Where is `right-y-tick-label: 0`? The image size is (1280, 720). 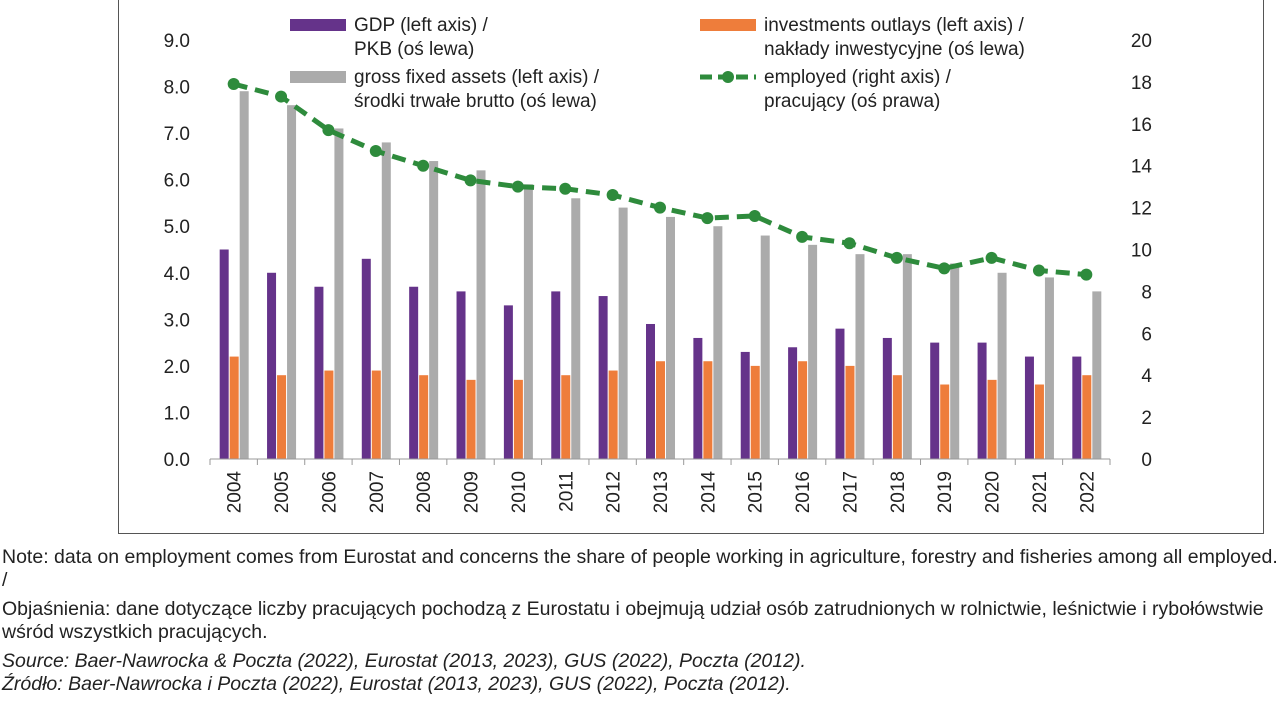
right-y-tick-label: 0 is located at coordinates (1146, 460).